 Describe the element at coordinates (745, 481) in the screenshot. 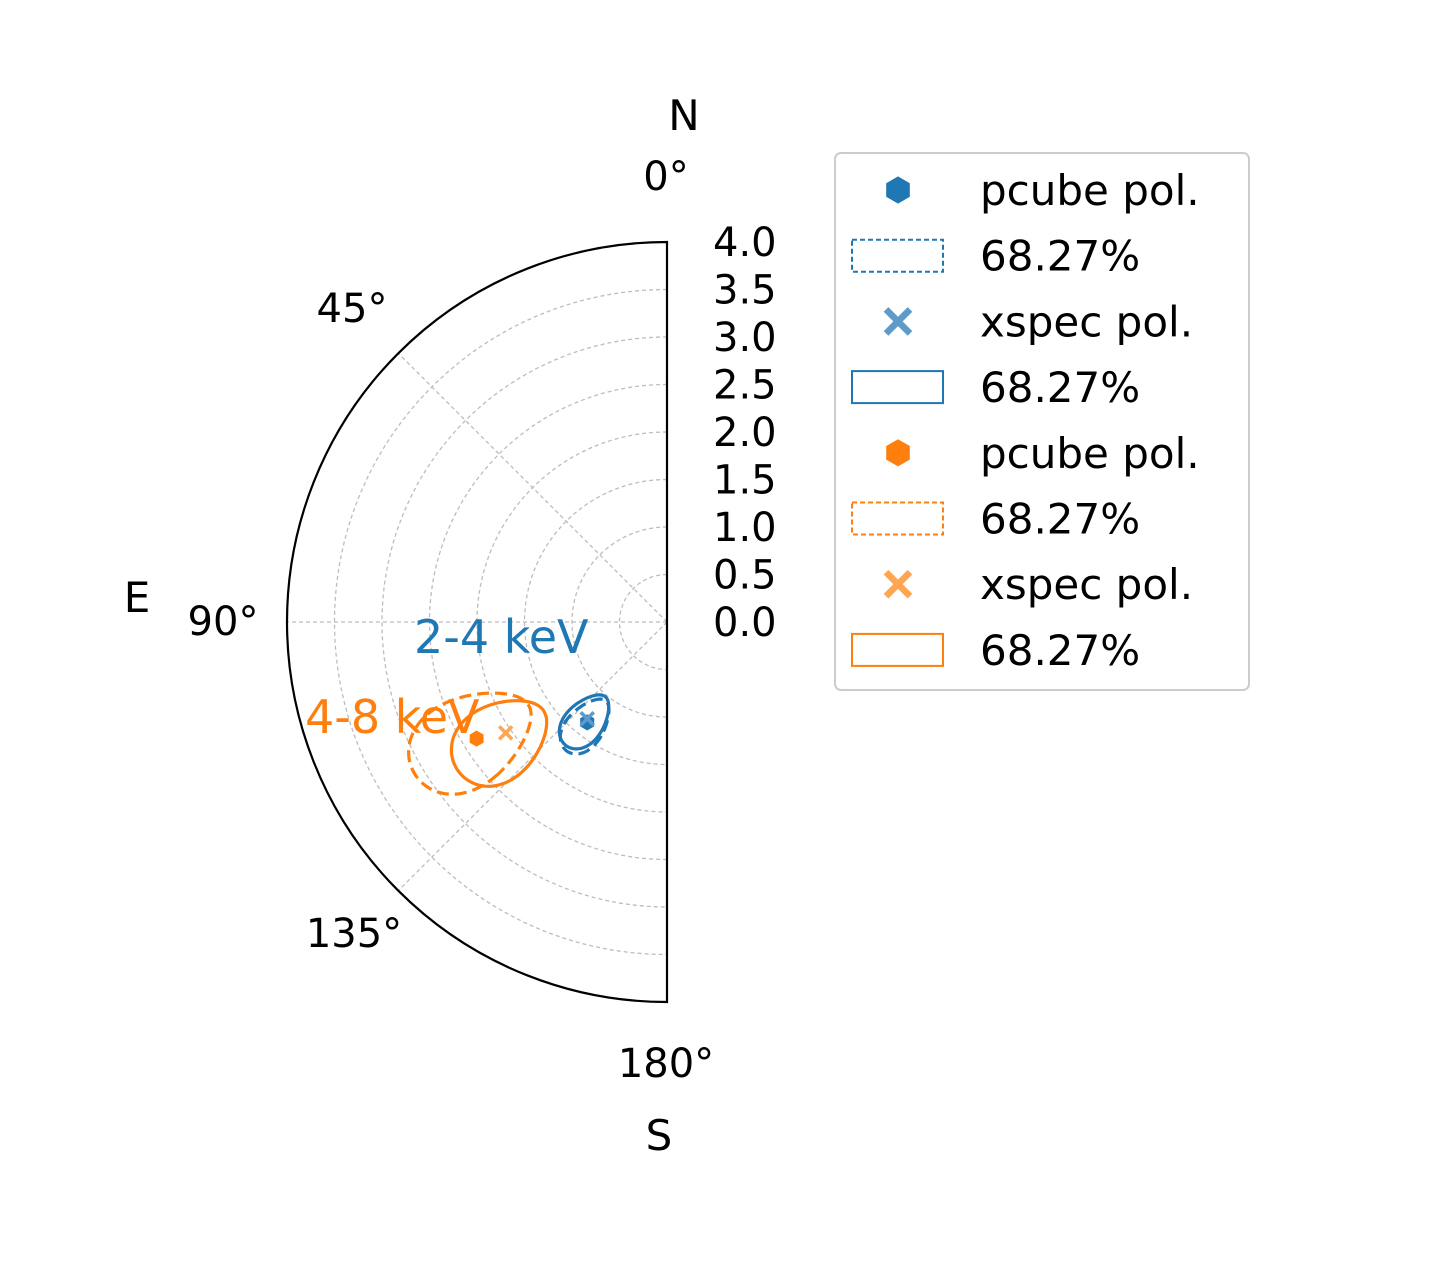

I see `r-tick-label: 1.5` at that location.